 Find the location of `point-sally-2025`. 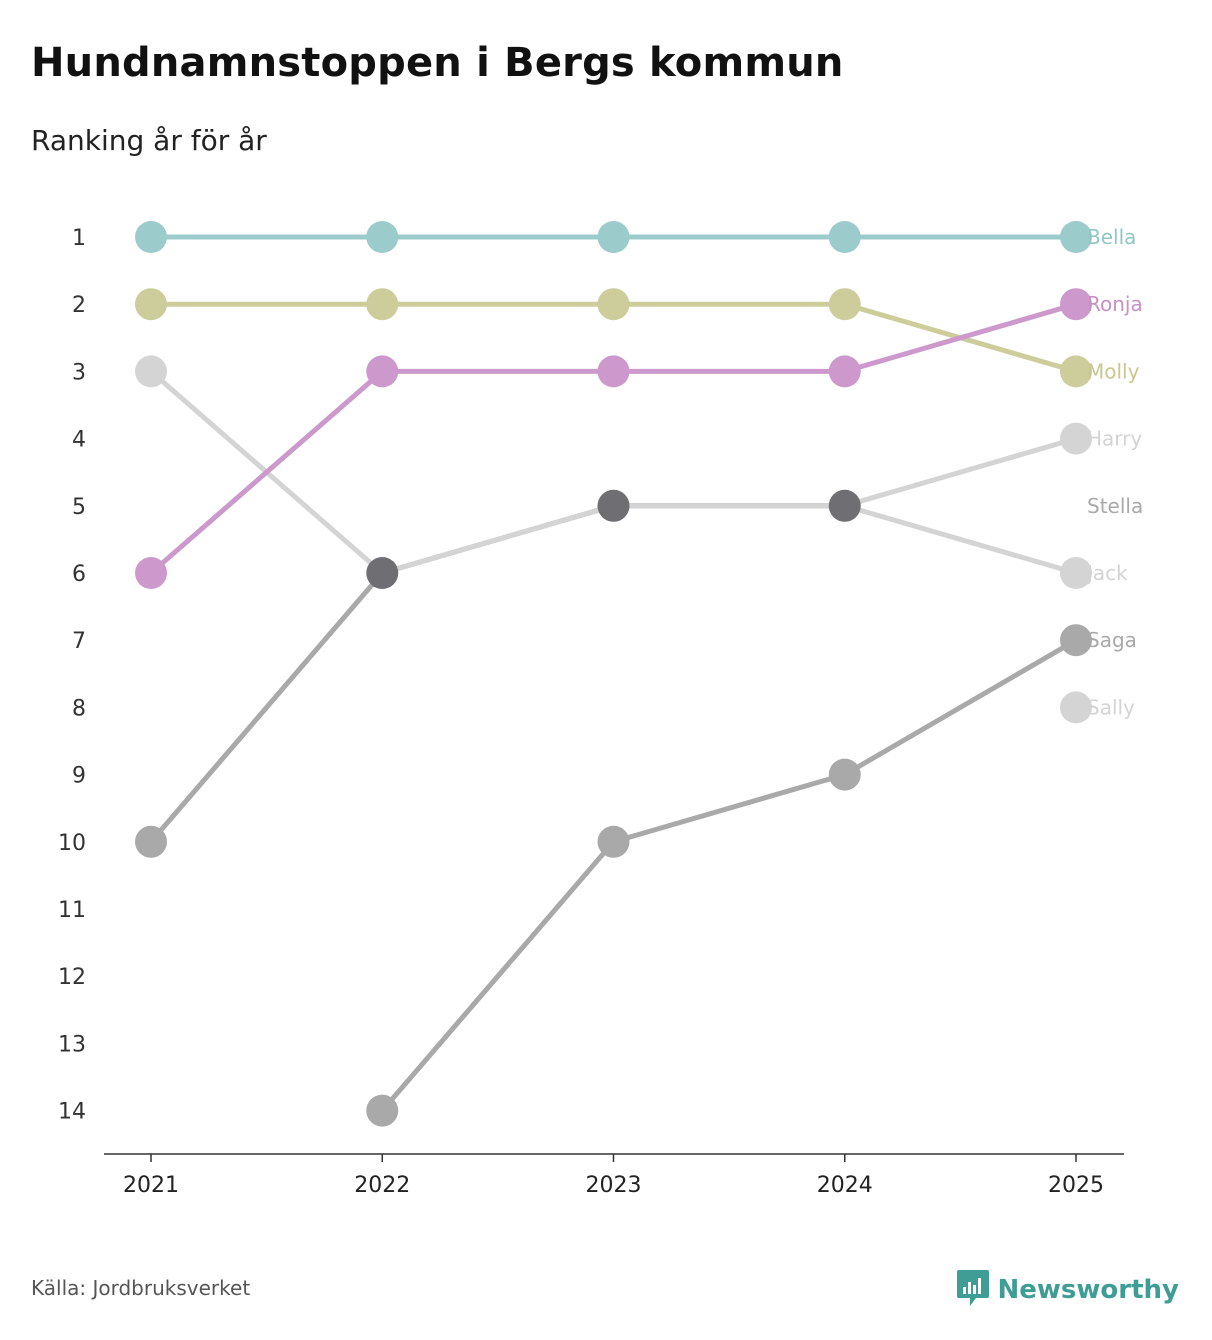

point-sally-2025 is located at coordinates (1076, 707).